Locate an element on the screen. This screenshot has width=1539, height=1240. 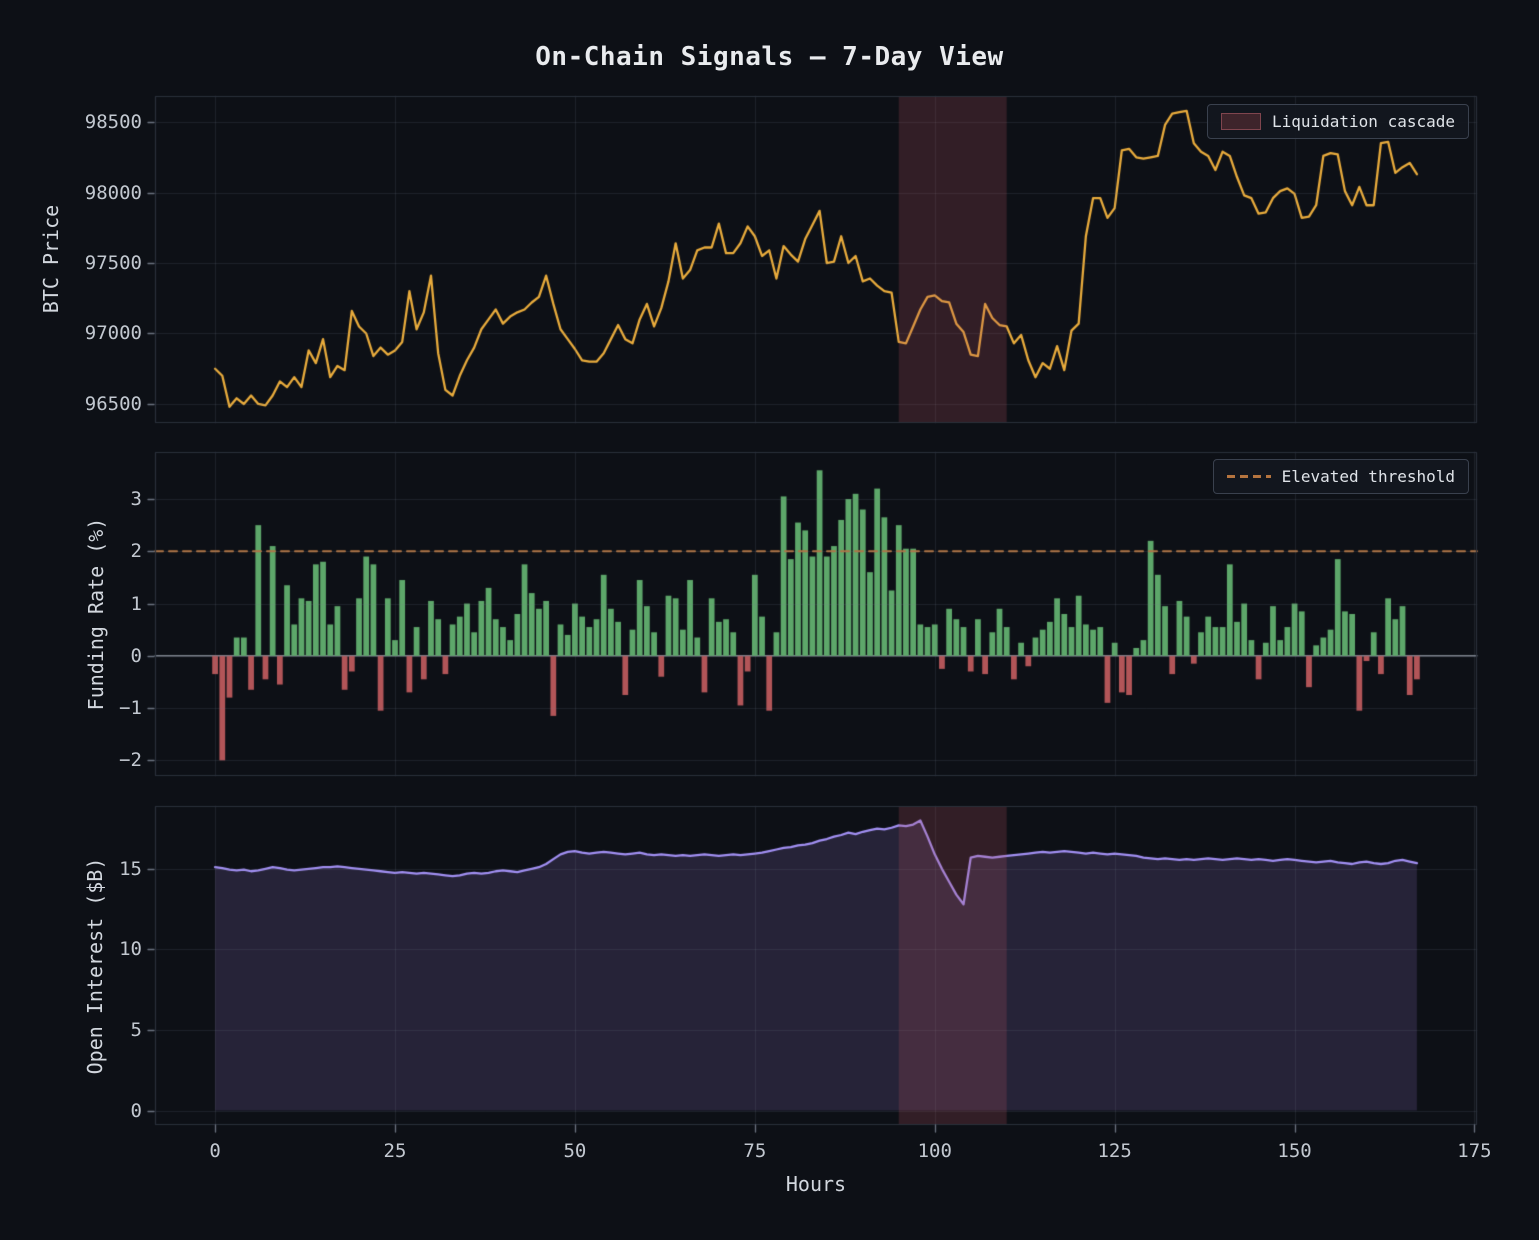
y-tick-label: −2 is located at coordinates (130, 760).